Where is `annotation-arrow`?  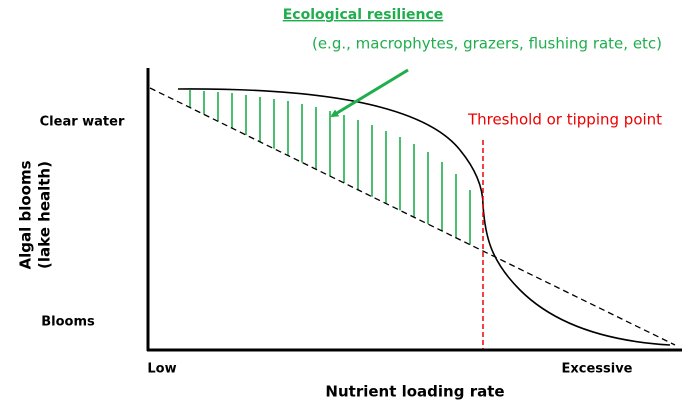
annotation-arrow is located at coordinates (369, 93).